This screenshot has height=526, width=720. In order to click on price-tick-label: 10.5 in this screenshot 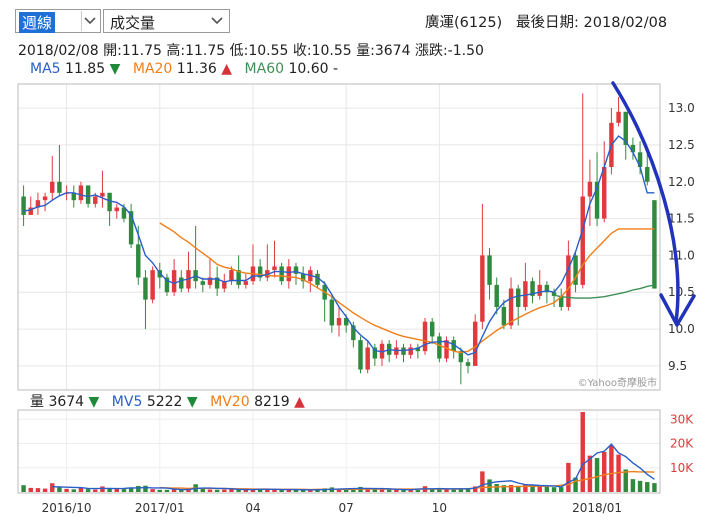, I will do `click(681, 292)`.